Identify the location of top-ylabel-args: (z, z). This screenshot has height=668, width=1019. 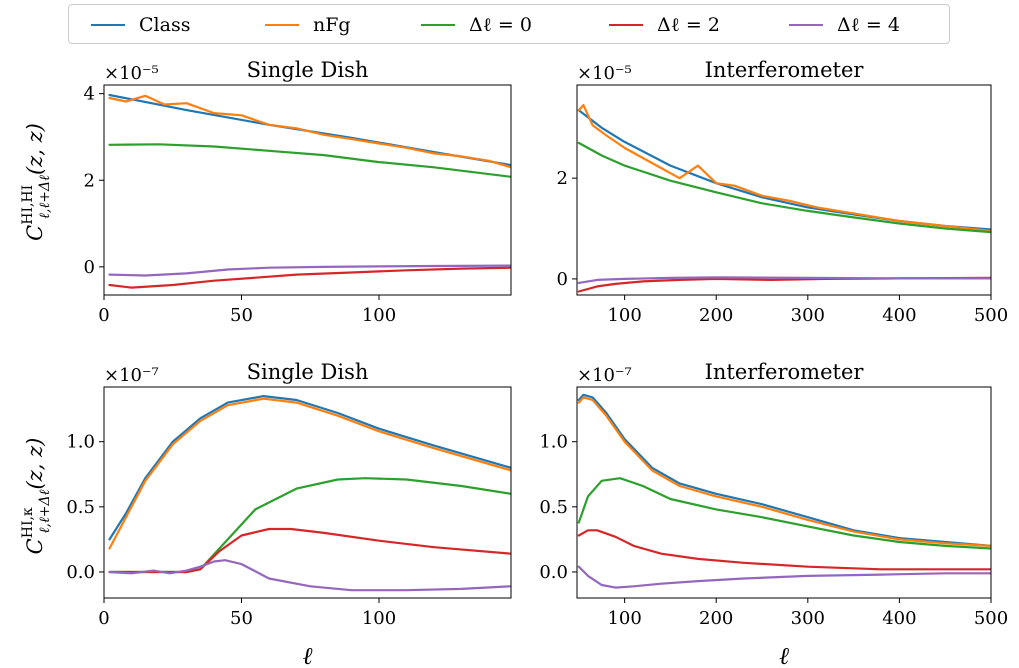
(35, 149).